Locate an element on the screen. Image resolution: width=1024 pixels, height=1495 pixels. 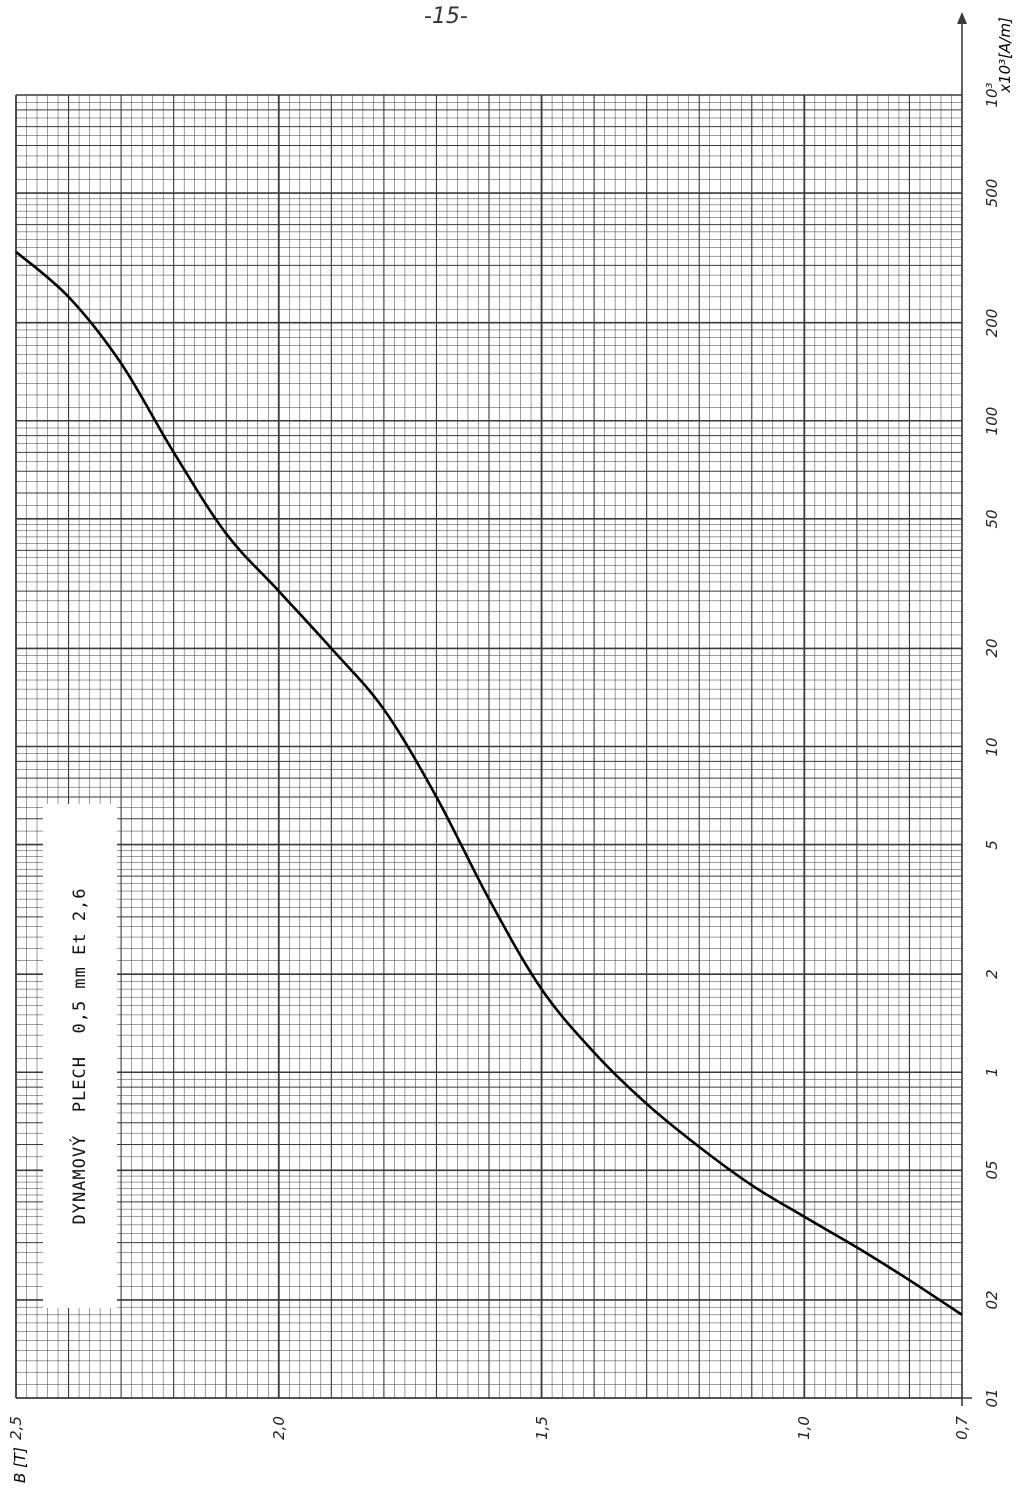
y-tick-label: 01 is located at coordinates (992, 1398).